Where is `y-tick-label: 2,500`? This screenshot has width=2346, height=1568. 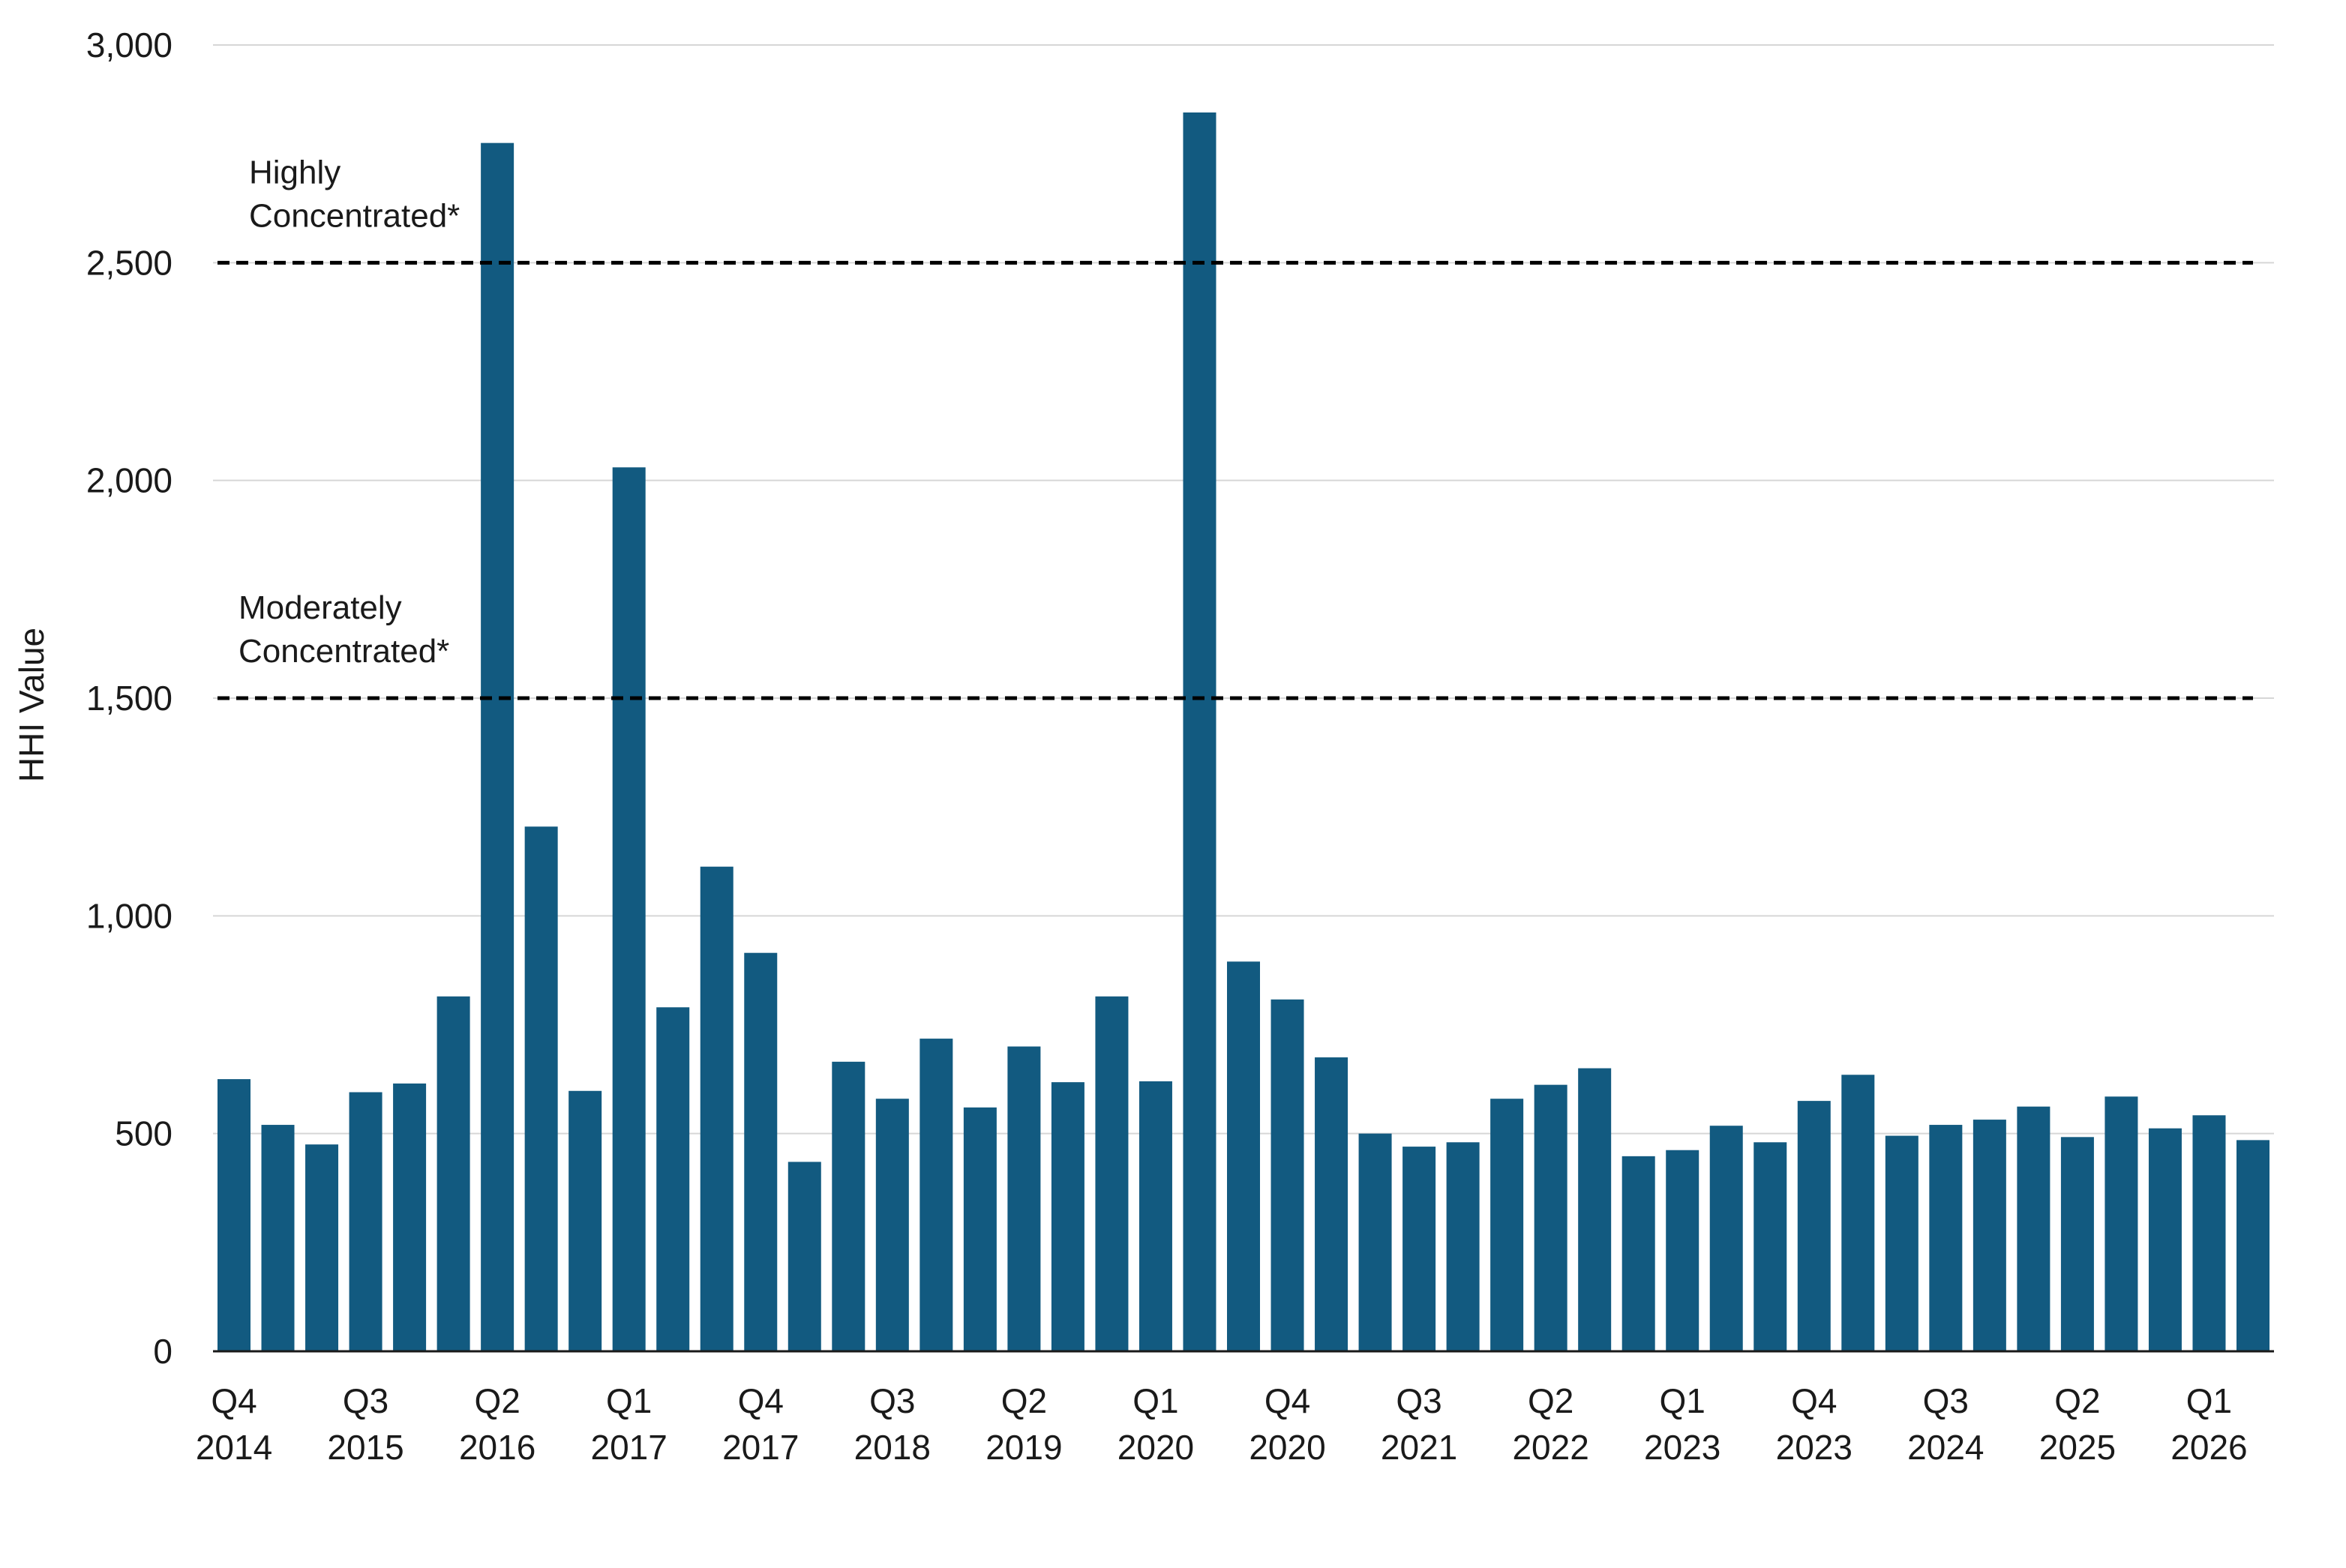 y-tick-label: 2,500 is located at coordinates (129, 263).